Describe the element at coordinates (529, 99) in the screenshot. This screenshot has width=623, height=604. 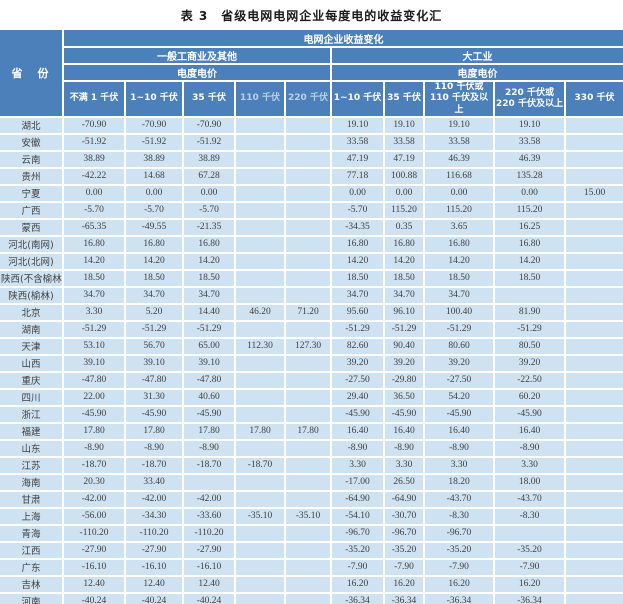
I see `volt-col-header: 220 千伏或 220 千伏及以上` at that location.